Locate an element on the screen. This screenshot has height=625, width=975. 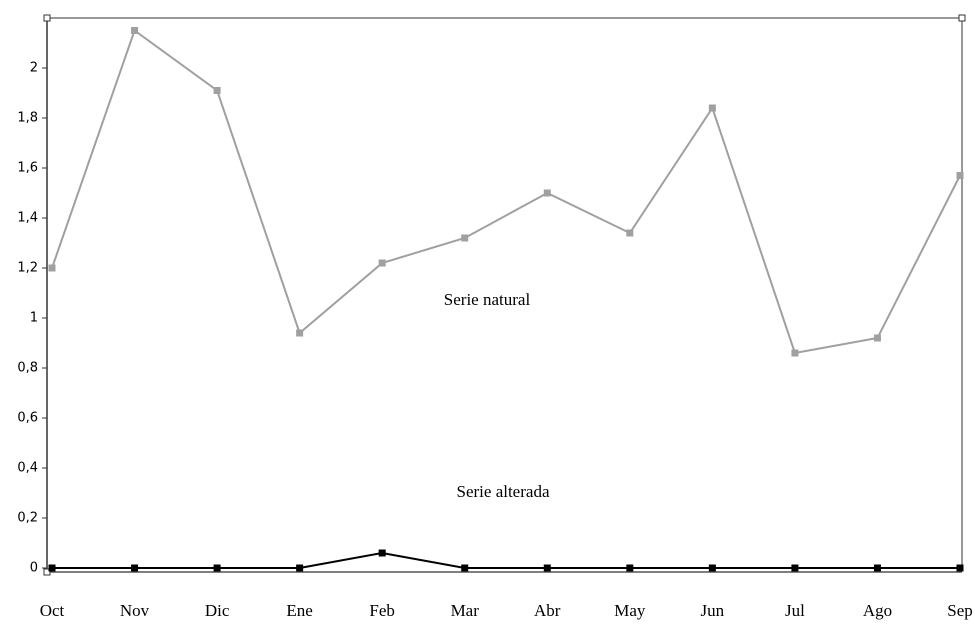
x-tick-label: Oct is located at coordinates (52, 610).